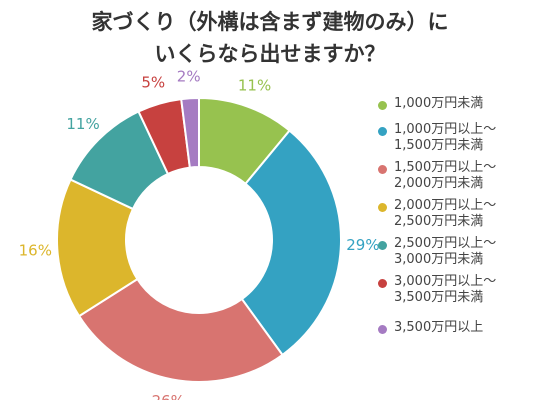 Image resolution: width=540 pixels, height=400 pixels. I want to click on legend-item-3: 1,500万円以上〜 2,000万円未満, so click(458, 176).